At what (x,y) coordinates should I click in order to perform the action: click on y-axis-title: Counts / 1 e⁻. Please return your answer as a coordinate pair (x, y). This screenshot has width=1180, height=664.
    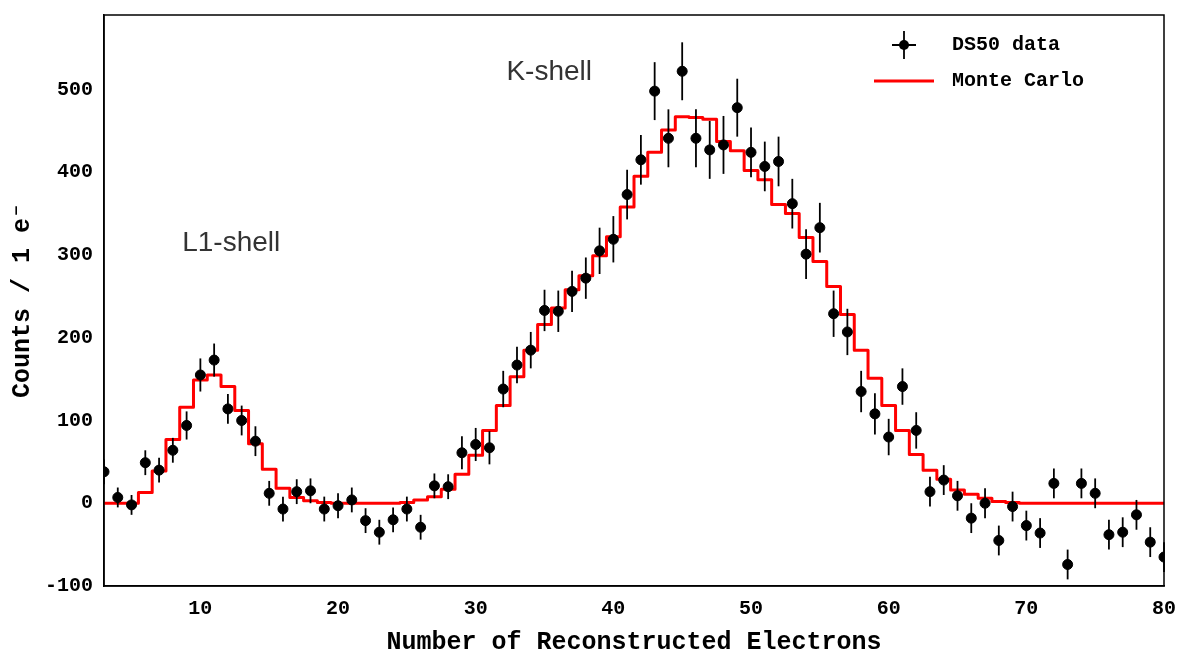
    Looking at the image, I should click on (23, 300).